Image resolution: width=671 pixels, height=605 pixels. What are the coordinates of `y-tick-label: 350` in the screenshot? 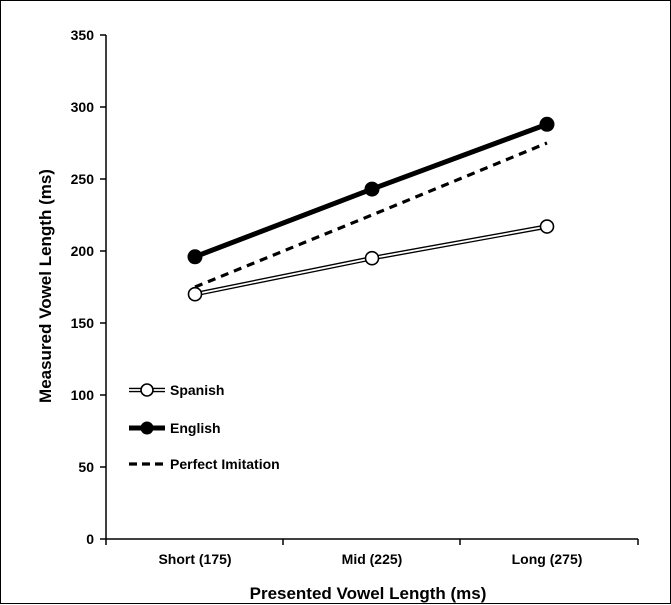 It's located at (83, 35).